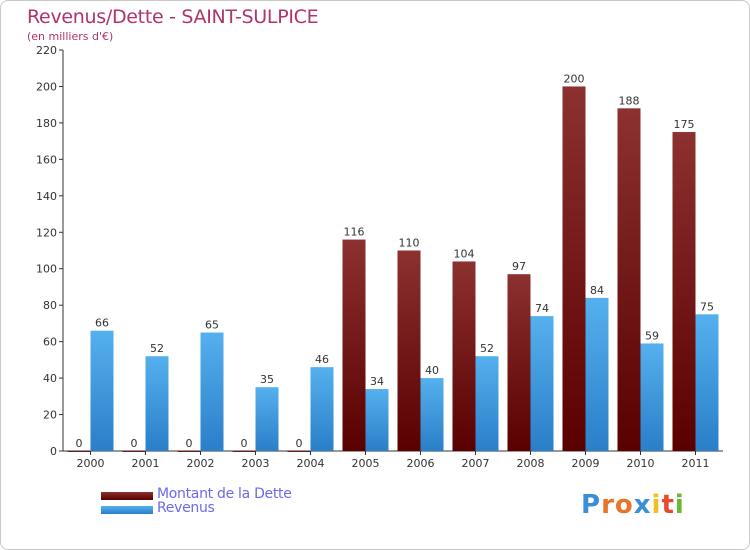 This screenshot has width=750, height=550. I want to click on y-tick-label: 140, so click(46, 196).